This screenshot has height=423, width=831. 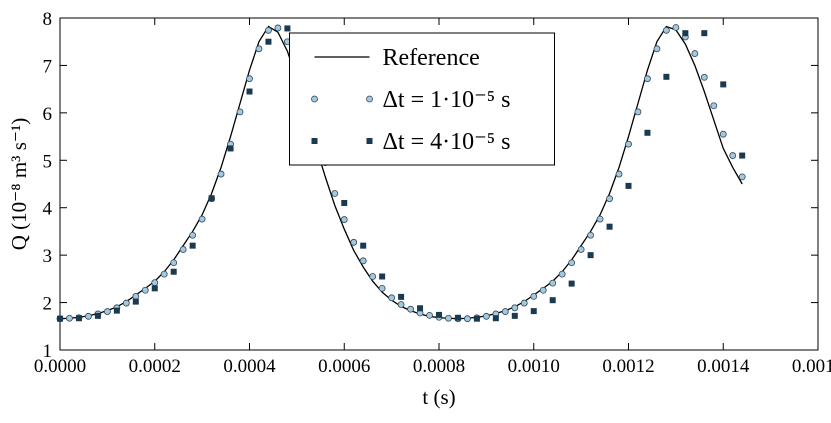 I want to click on x-tick-label: 0.0006, so click(x=344, y=366).